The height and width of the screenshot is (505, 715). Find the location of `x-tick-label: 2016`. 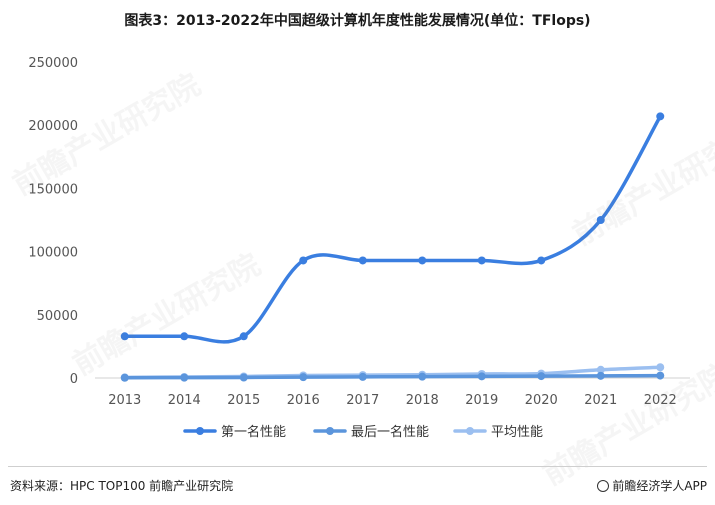

x-tick-label: 2016 is located at coordinates (303, 400).